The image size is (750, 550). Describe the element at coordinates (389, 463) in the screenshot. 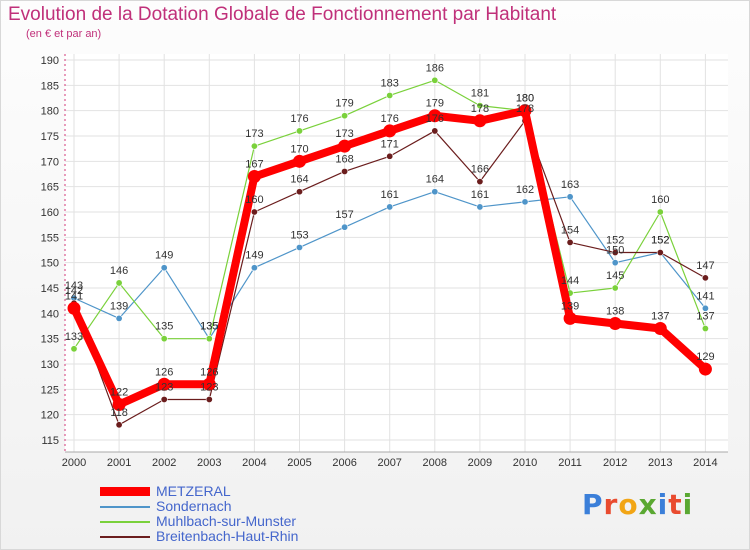

I see `x-tick-label: 2007` at that location.